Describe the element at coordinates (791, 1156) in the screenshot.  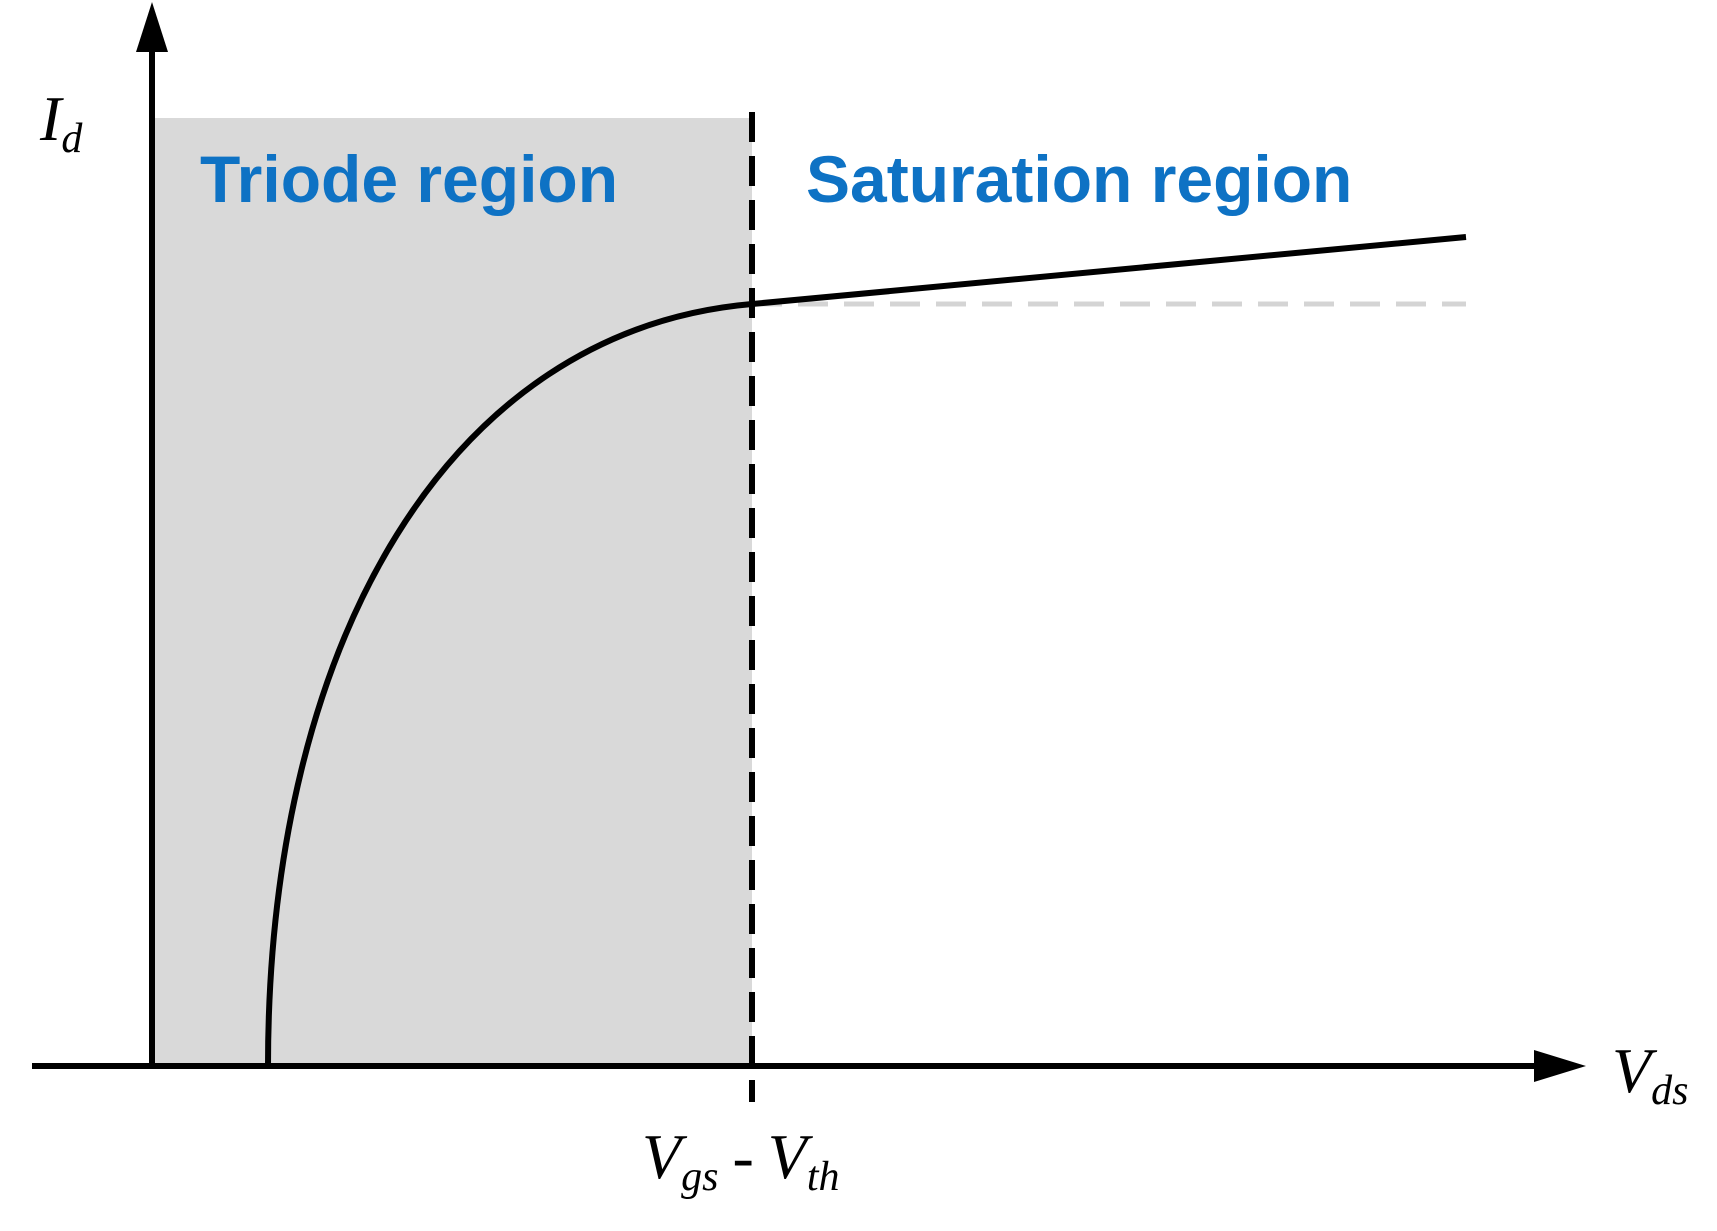
I see `boundary-label-term2-main: V` at that location.